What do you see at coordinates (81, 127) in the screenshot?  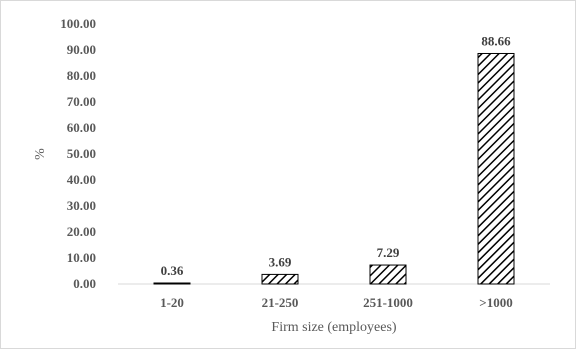 I see `y-tick-label: 60.00` at bounding box center [81, 127].